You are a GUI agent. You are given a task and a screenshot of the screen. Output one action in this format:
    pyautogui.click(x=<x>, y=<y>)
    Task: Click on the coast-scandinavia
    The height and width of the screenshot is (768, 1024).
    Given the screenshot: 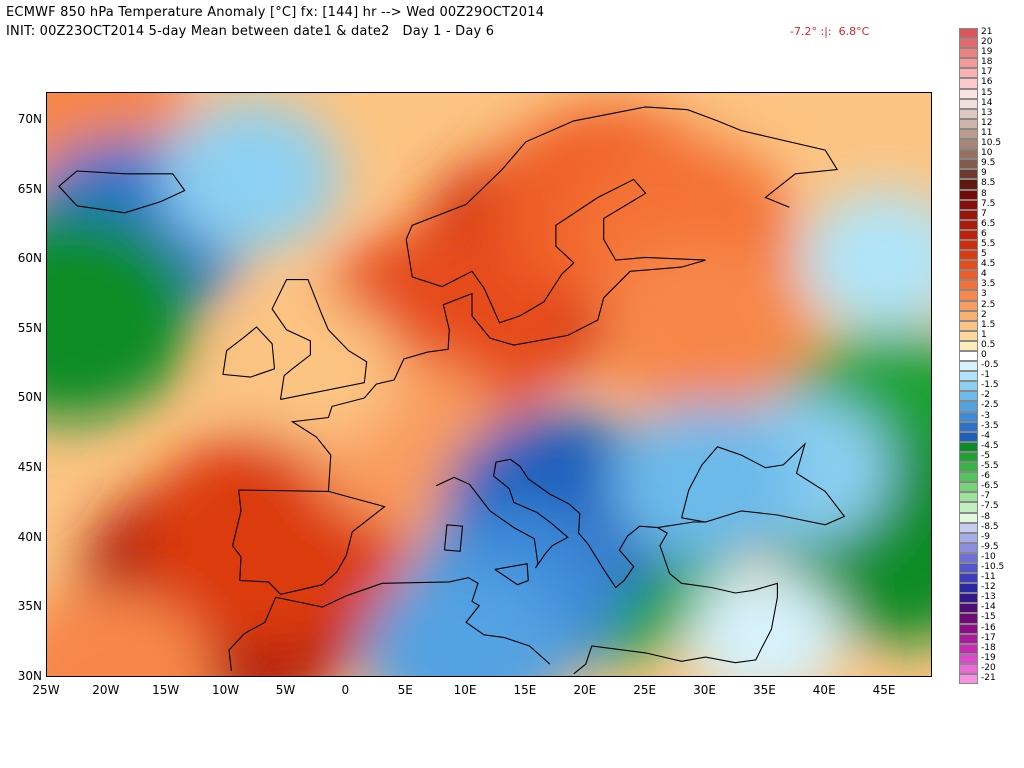 What is the action you would take?
    pyautogui.click(x=622, y=215)
    